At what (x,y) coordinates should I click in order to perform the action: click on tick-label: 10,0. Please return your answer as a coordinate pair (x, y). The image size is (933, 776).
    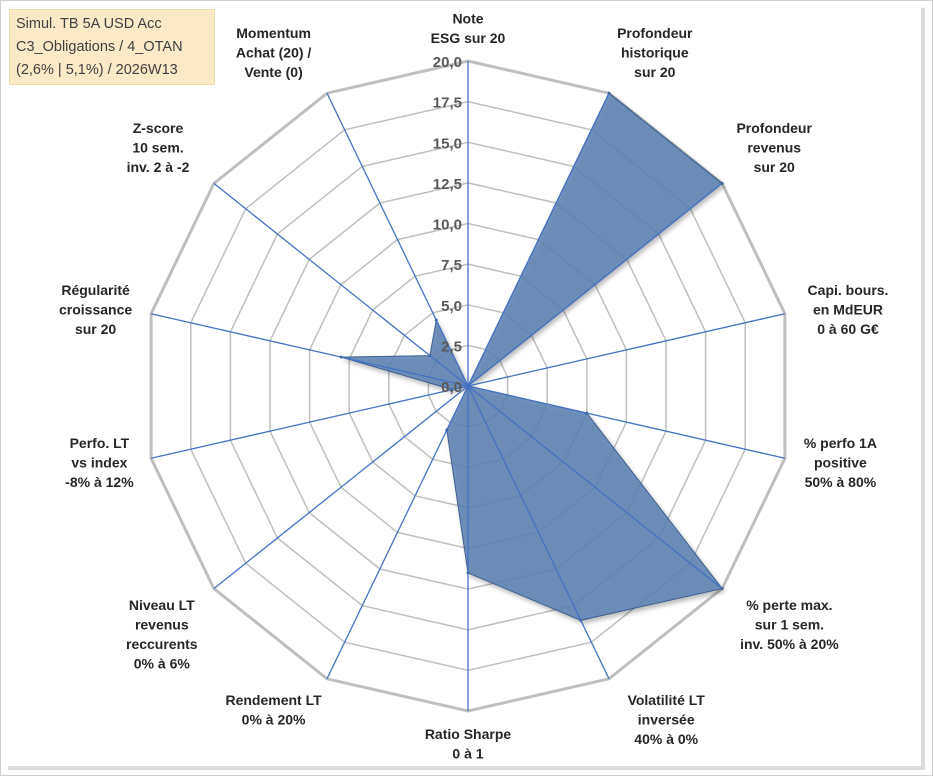
    Looking at the image, I should click on (447, 225).